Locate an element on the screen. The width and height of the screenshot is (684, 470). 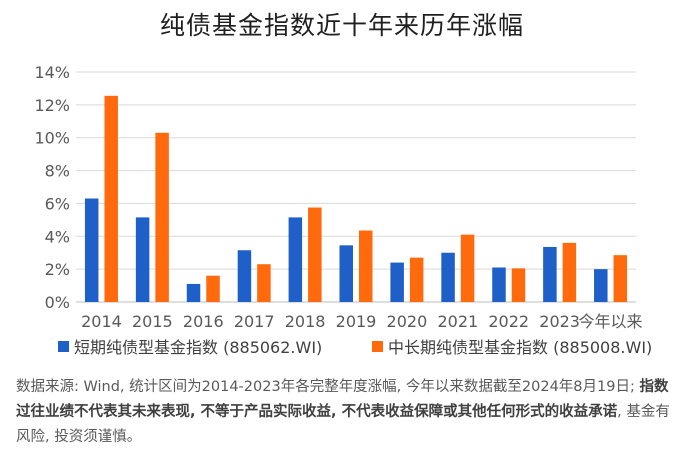
x-tick-label: 2019 is located at coordinates (356, 321).